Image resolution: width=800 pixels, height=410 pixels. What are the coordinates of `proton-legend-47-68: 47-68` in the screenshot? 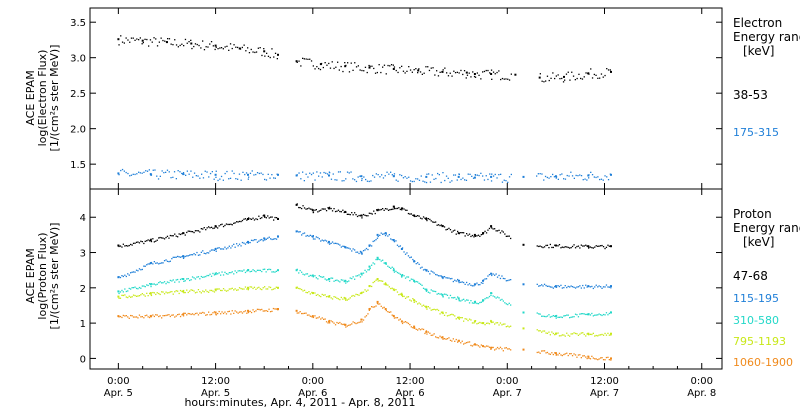 It's located at (750, 276).